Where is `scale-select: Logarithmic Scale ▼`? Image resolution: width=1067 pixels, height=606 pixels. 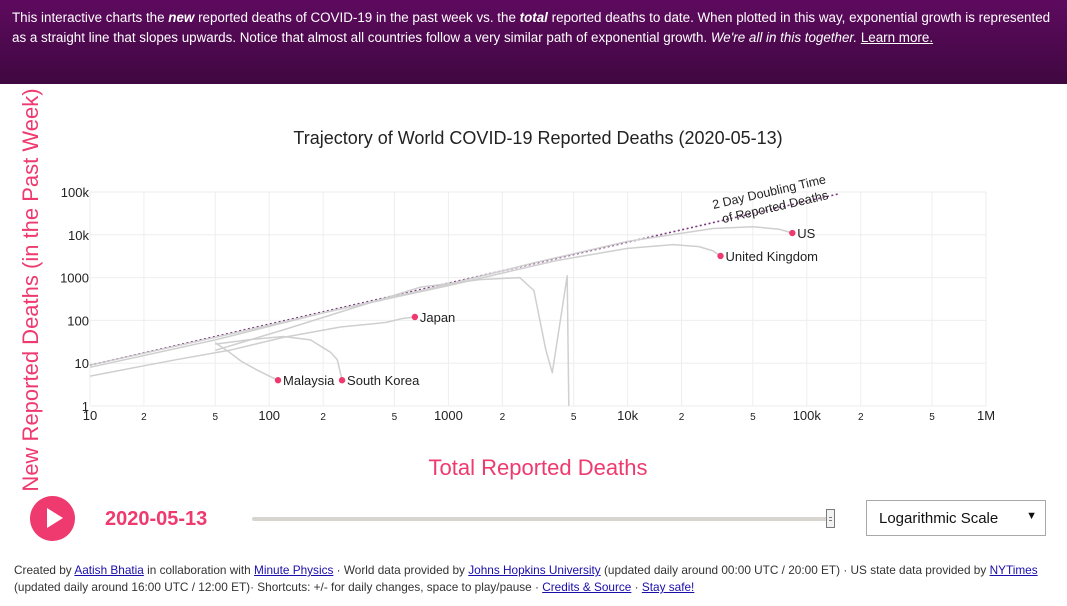 scale-select: Logarithmic Scale ▼ is located at coordinates (956, 518).